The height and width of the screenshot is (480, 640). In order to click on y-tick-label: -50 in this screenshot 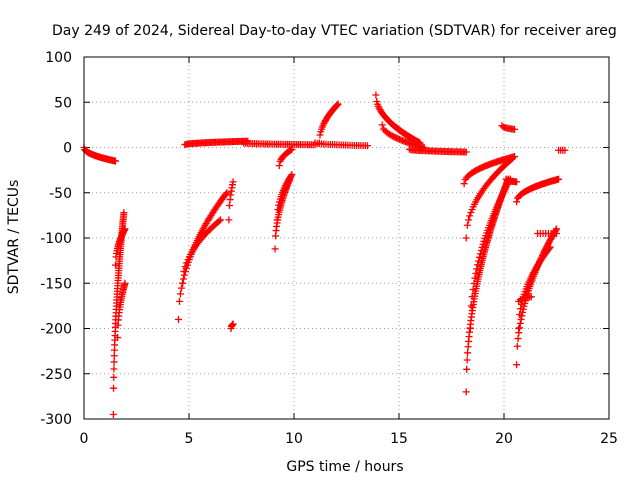, I will do `click(60, 194)`.